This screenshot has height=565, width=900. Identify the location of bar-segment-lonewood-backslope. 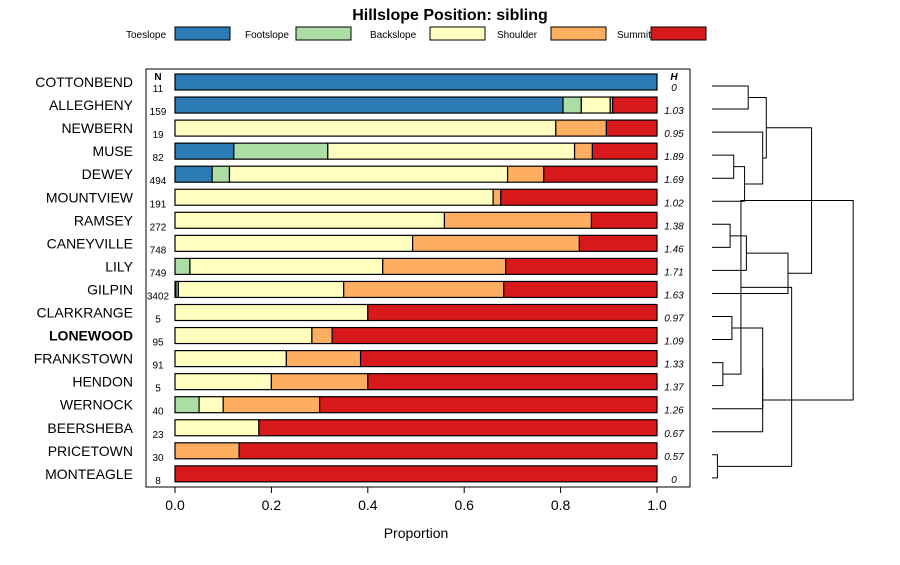
(243, 335).